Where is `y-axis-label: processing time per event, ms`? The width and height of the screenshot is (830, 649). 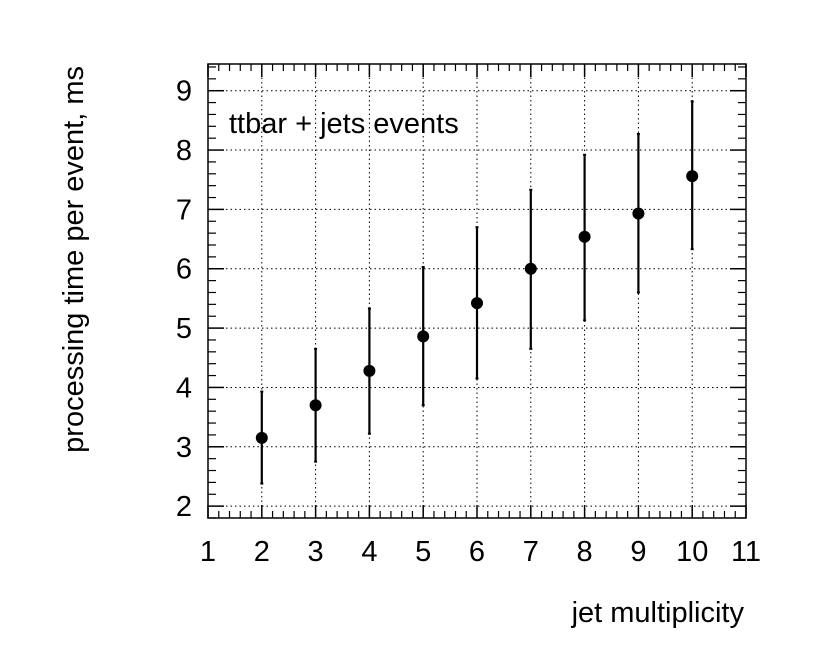 y-axis-label: processing time per event, ms is located at coordinates (74, 259).